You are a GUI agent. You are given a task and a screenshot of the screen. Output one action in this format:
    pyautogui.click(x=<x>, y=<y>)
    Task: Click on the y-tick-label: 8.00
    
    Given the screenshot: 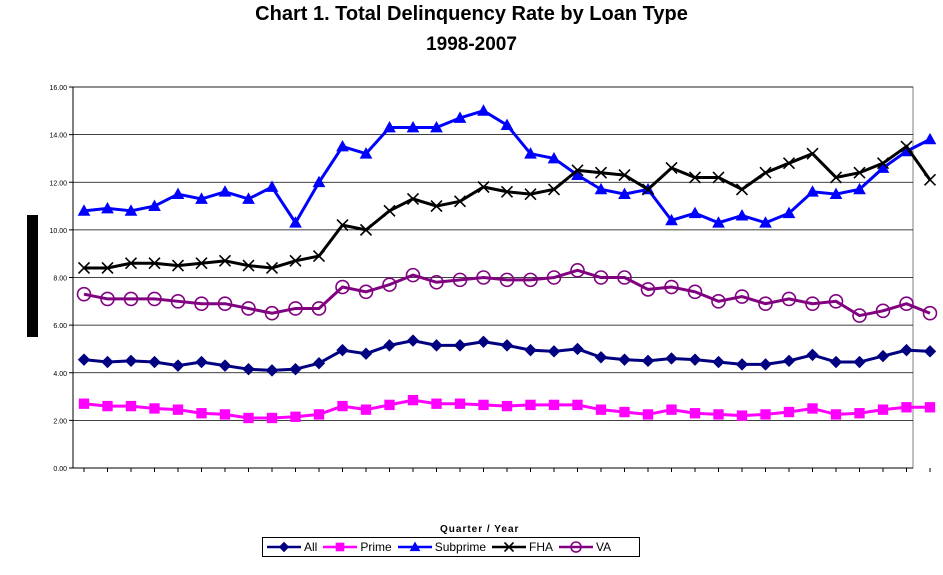 What is the action you would take?
    pyautogui.click(x=60, y=279)
    